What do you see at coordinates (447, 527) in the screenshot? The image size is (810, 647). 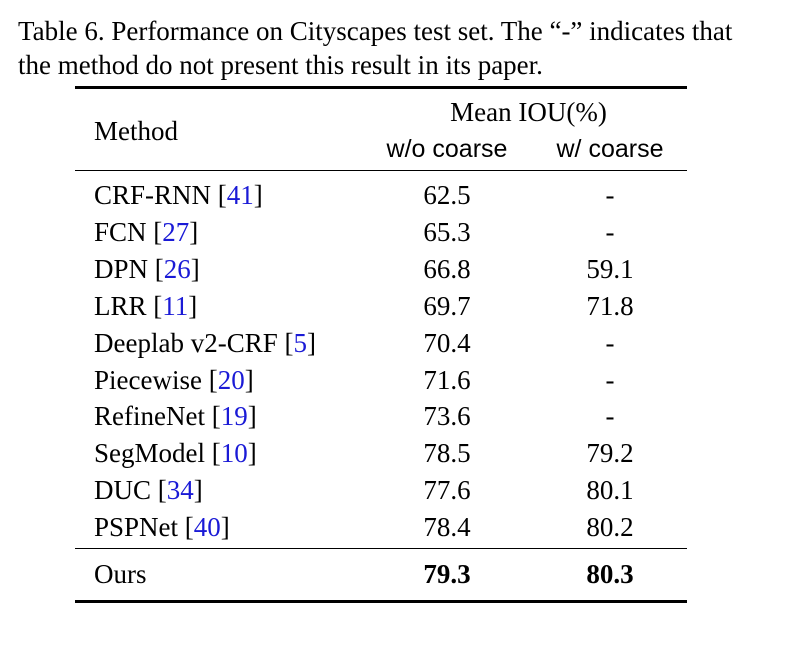 I see `value-wo-coarse: 78.4` at bounding box center [447, 527].